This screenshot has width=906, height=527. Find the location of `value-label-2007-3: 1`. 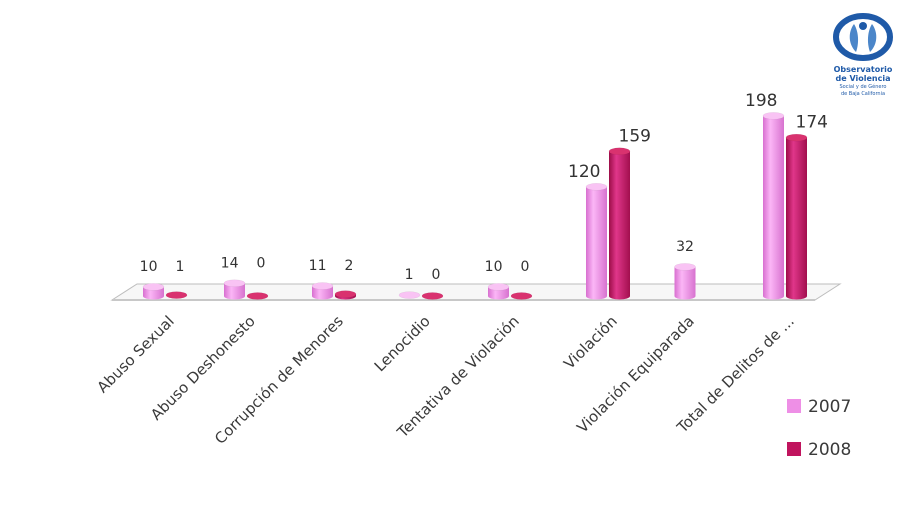

value-label-2007-3: 1 is located at coordinates (409, 275).